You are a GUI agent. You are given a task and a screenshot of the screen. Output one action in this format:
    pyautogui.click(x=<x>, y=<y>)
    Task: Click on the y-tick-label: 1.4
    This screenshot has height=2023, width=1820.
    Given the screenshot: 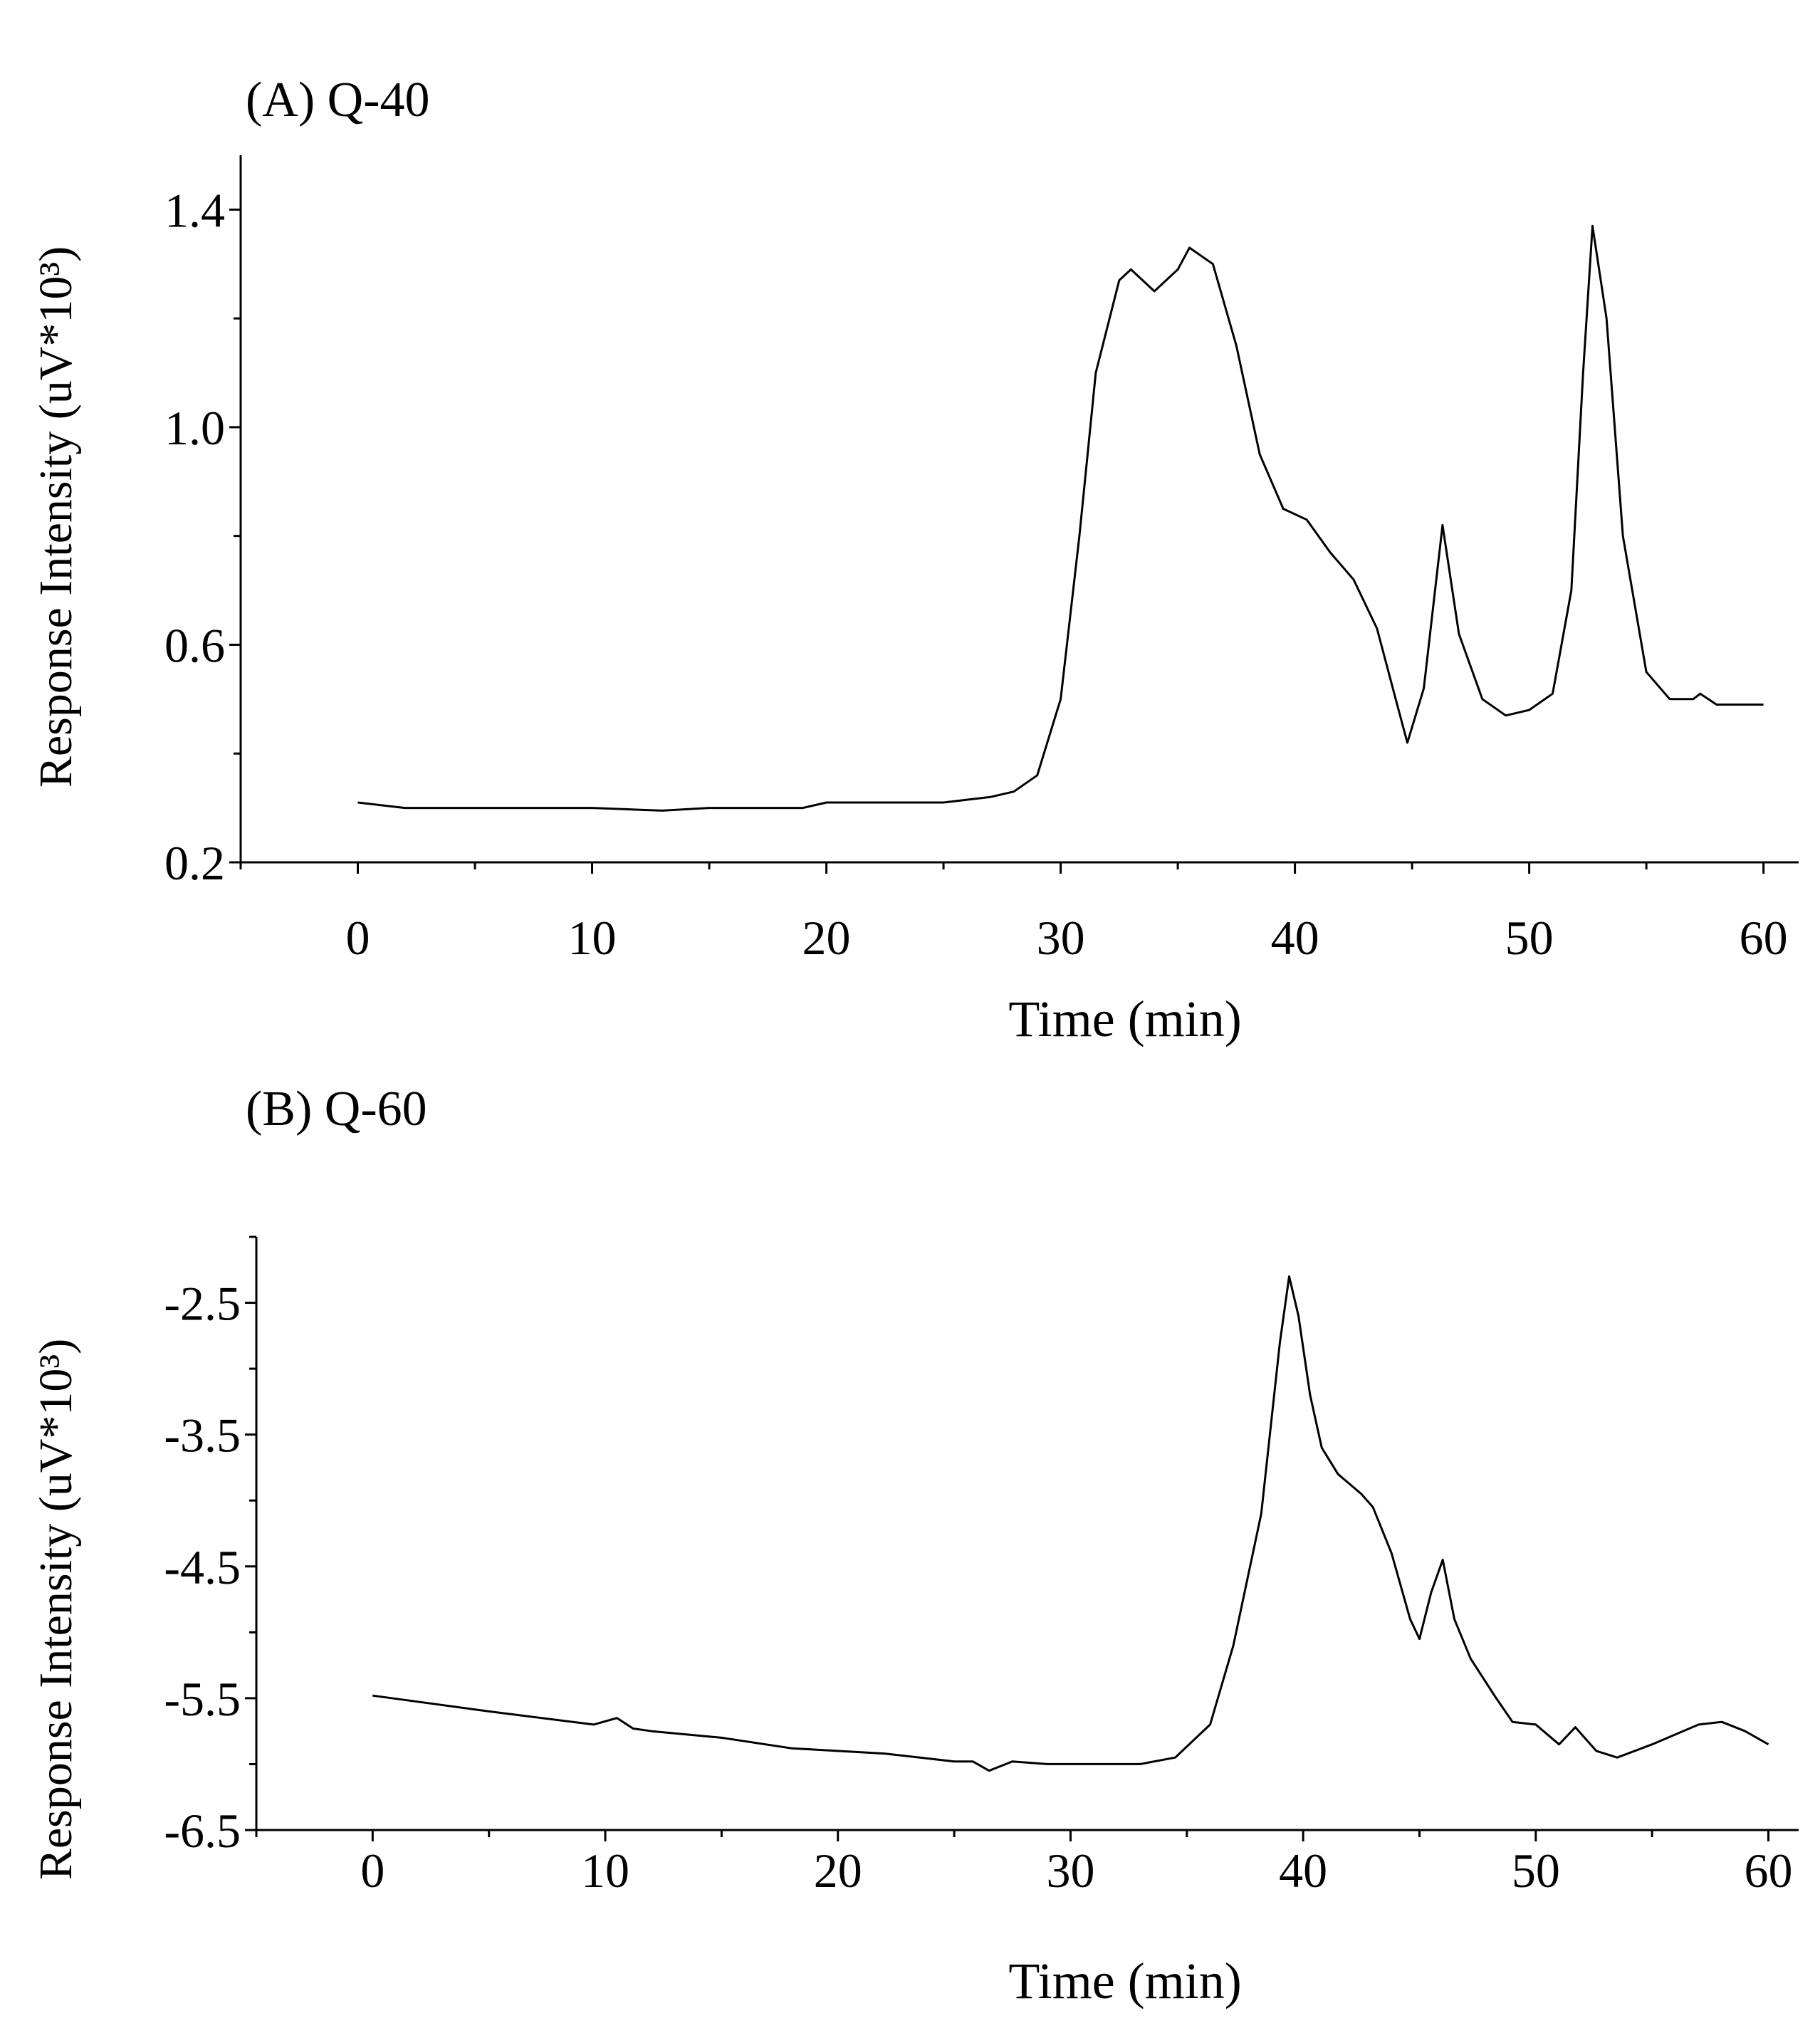 What is the action you would take?
    pyautogui.click(x=194, y=210)
    